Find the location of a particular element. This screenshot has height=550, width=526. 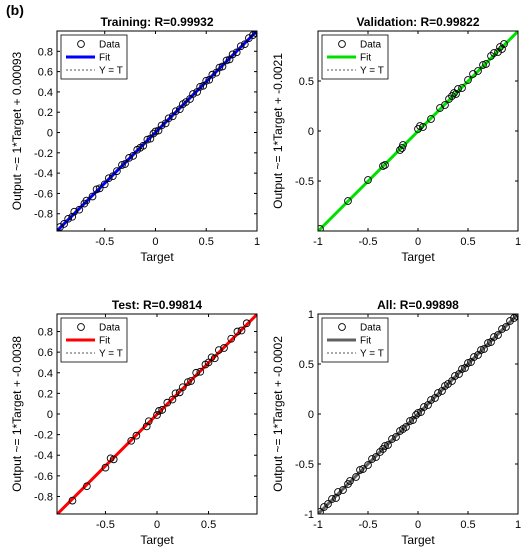

chart-title: Validation: R=0.99822 is located at coordinates (417, 22).